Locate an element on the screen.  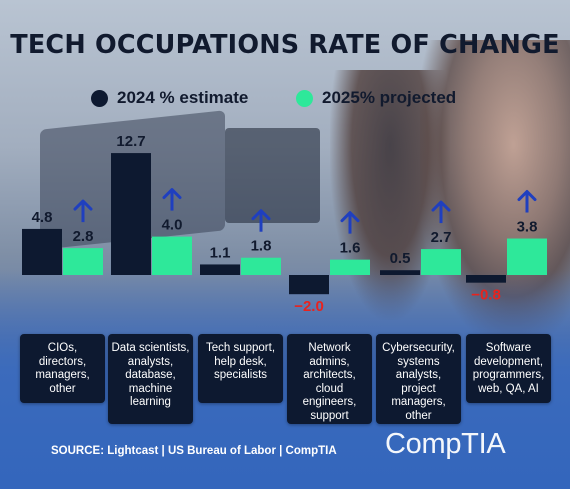
data-label-2025: 3.8 is located at coordinates (527, 227).